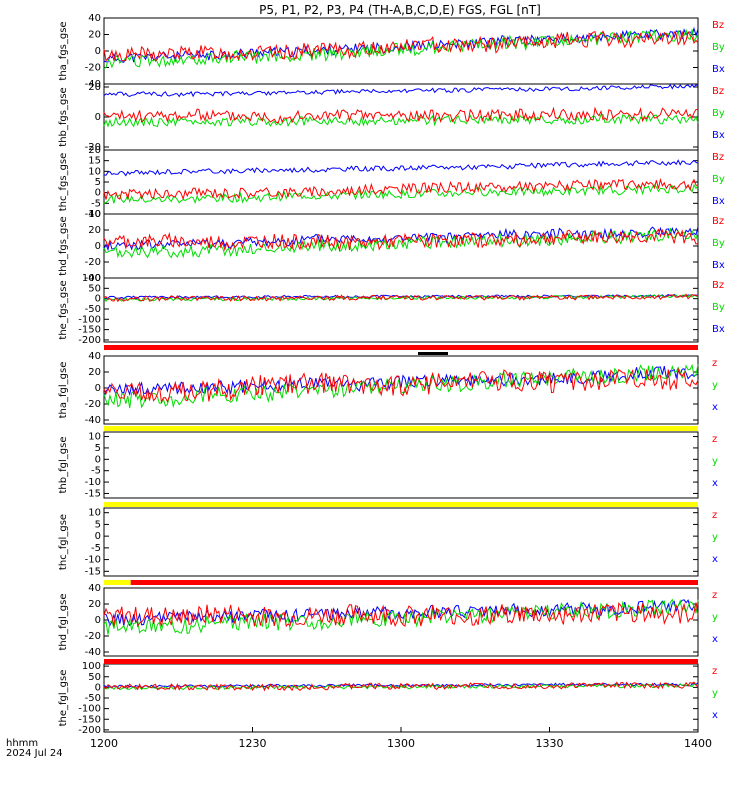 This screenshot has width=750, height=800. I want to click on time-label-hhmm: hhmm, so click(22, 743).